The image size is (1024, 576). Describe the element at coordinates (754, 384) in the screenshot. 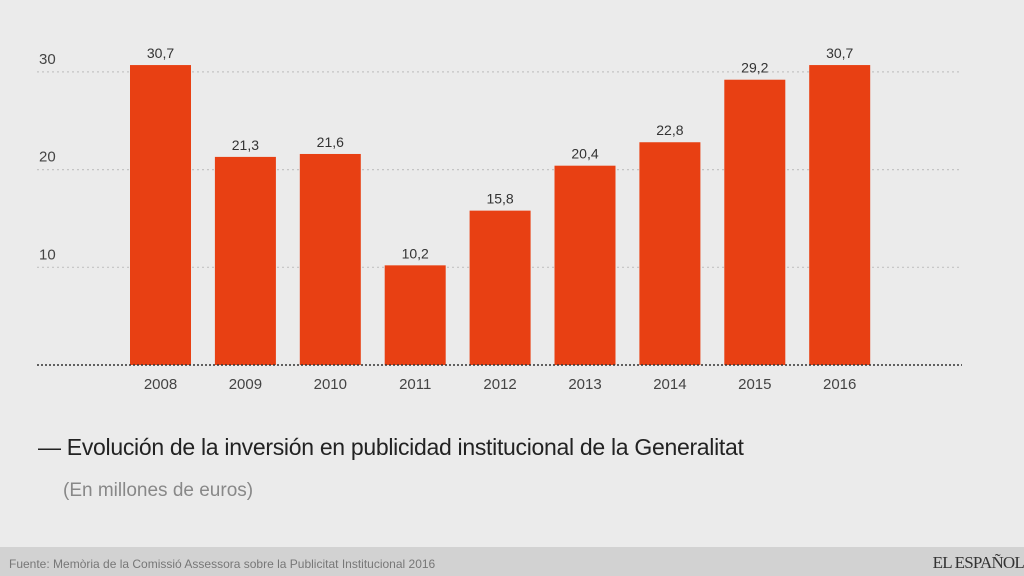

I see `x-tick-label: 2015` at that location.